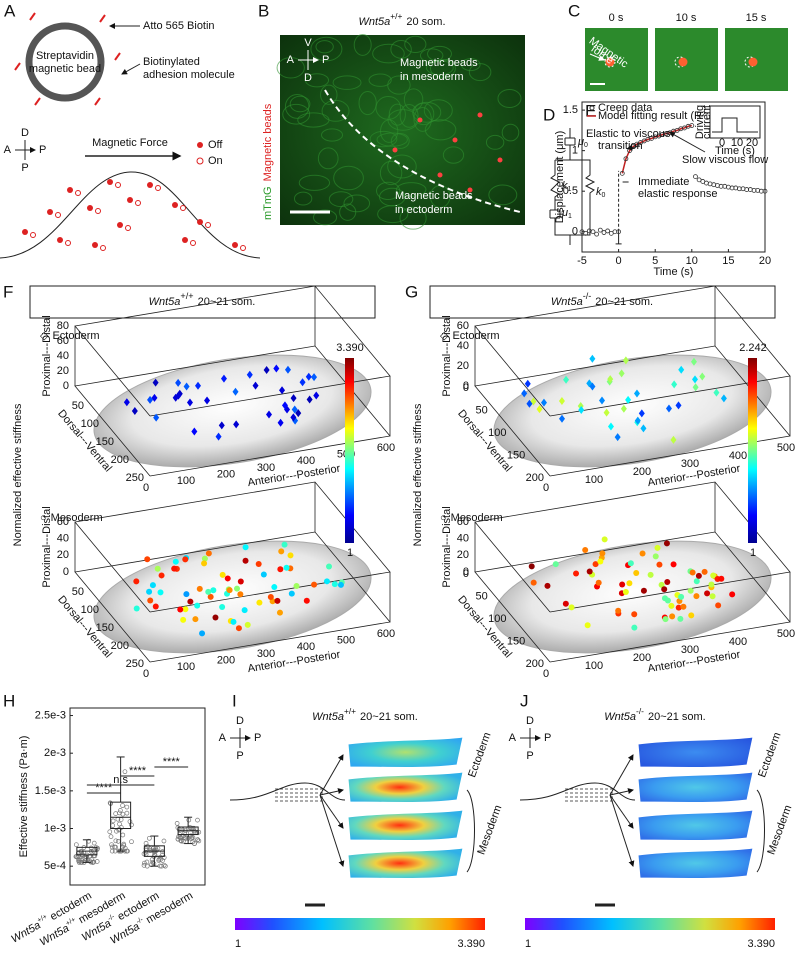 The width and height of the screenshot is (796, 959). What do you see at coordinates (735, 151) in the screenshot?
I see `inset-axis-label: Time (s)` at bounding box center [735, 151].